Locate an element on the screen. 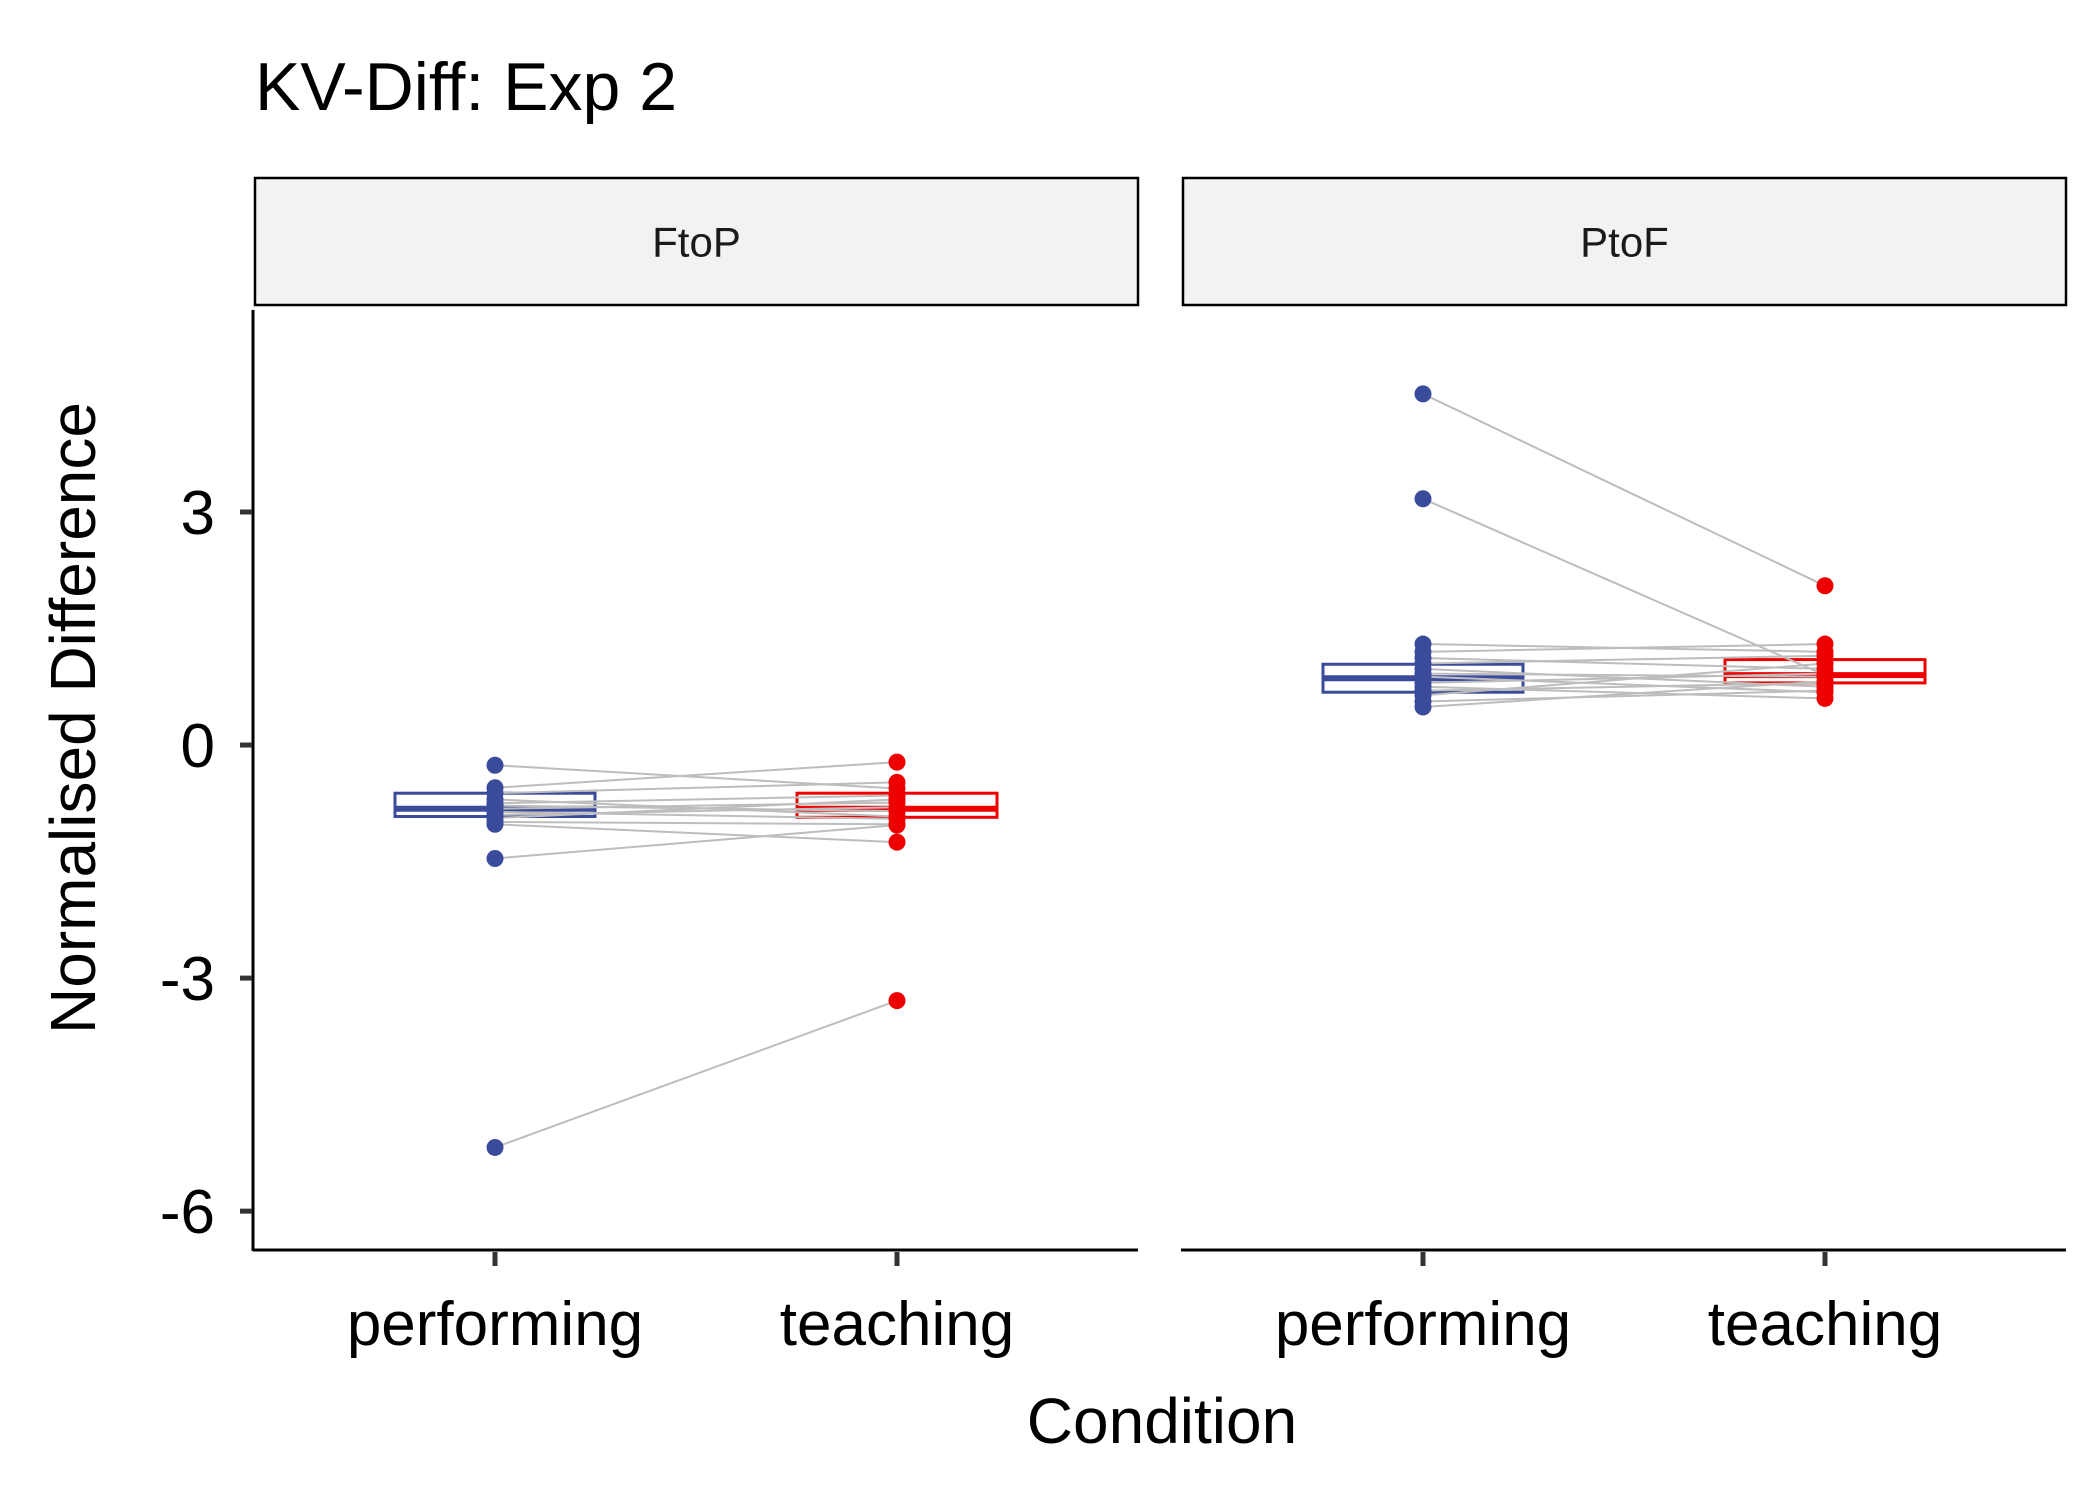  facet-label: FtoP is located at coordinates (696, 242).